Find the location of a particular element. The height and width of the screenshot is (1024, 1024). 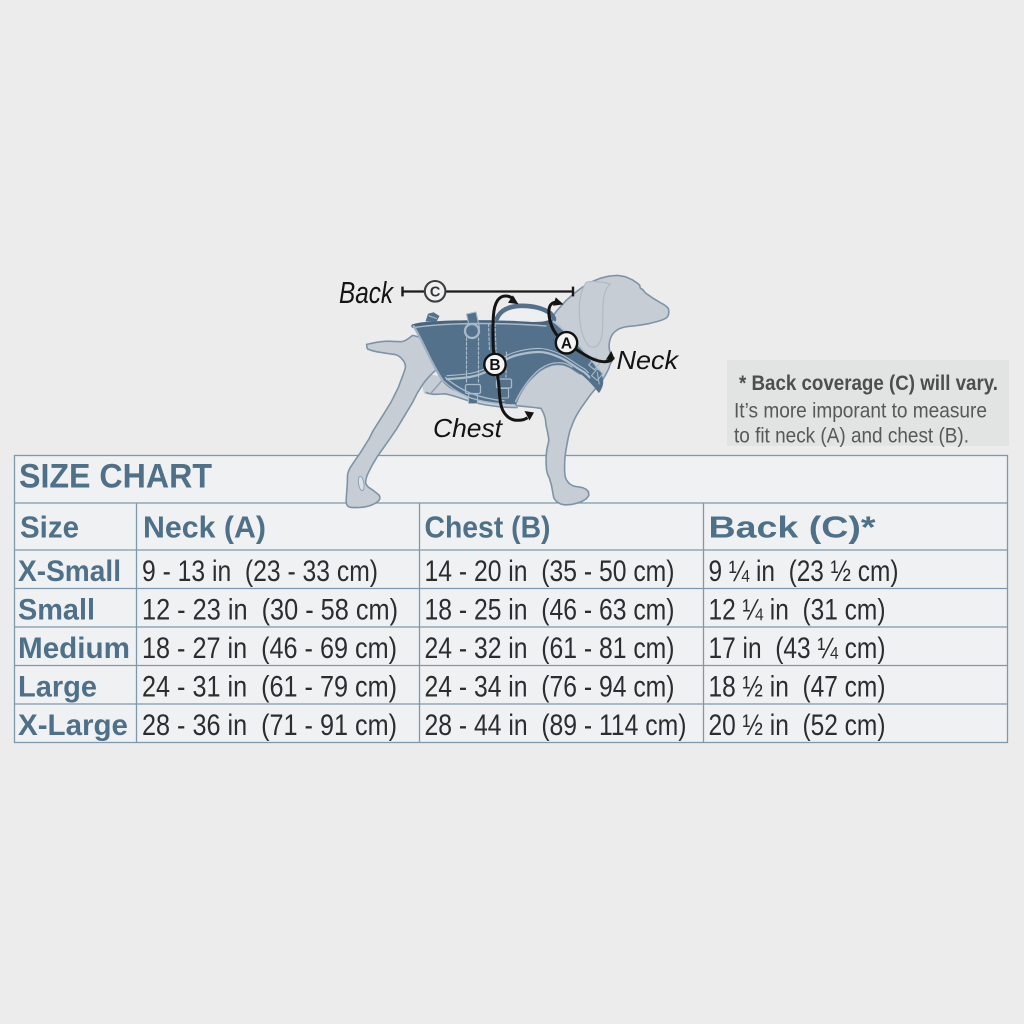

svg-text: SIZE CHART is located at coordinates (115, 477).